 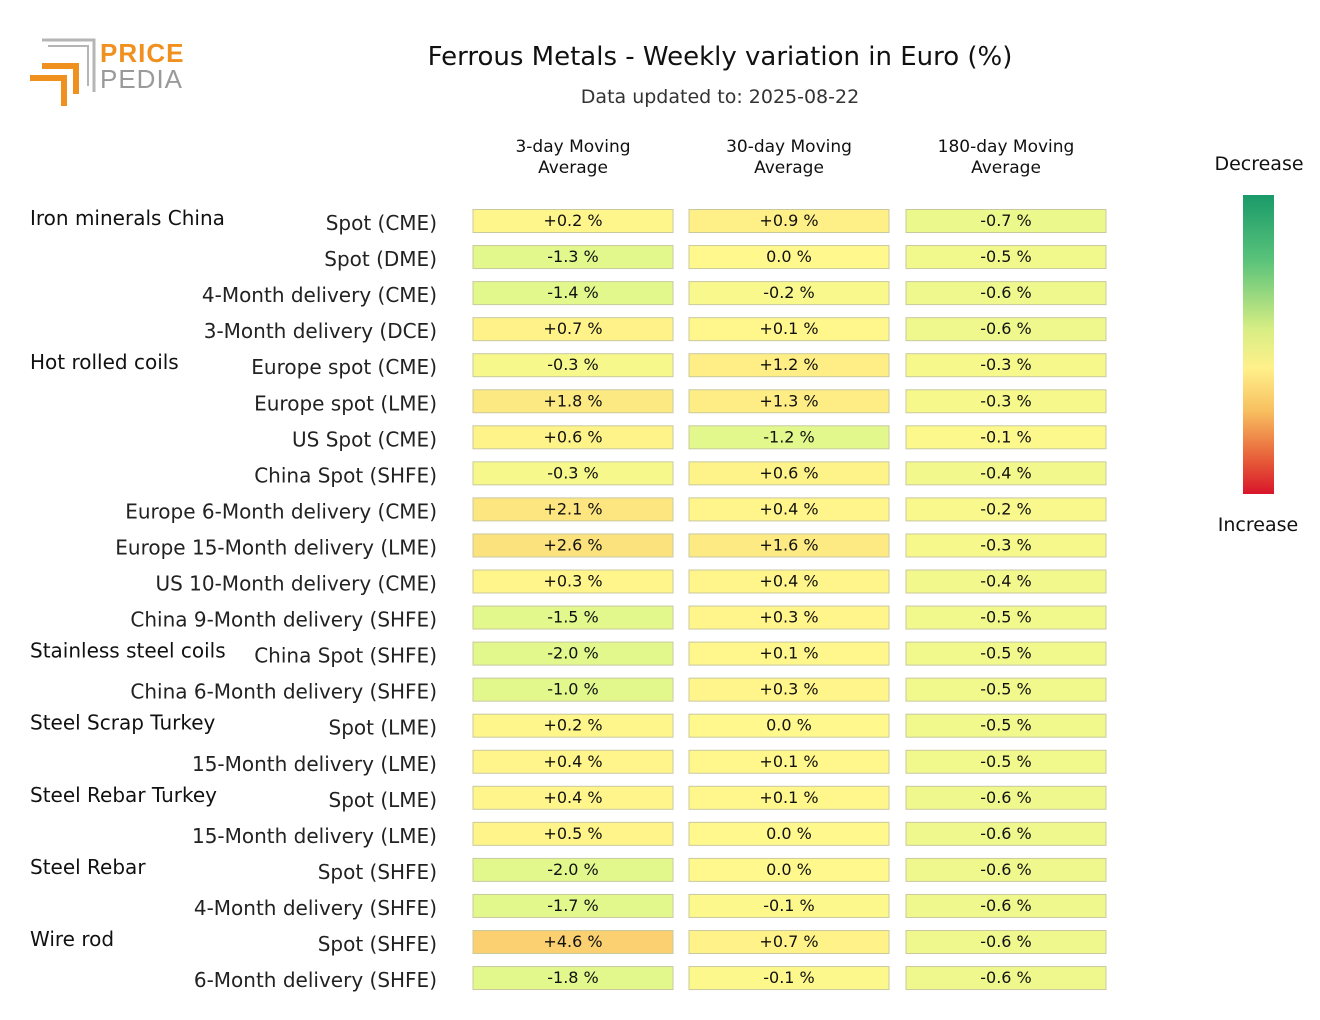 I want to click on cell-value-label: -1.4 %, so click(x=573, y=292).